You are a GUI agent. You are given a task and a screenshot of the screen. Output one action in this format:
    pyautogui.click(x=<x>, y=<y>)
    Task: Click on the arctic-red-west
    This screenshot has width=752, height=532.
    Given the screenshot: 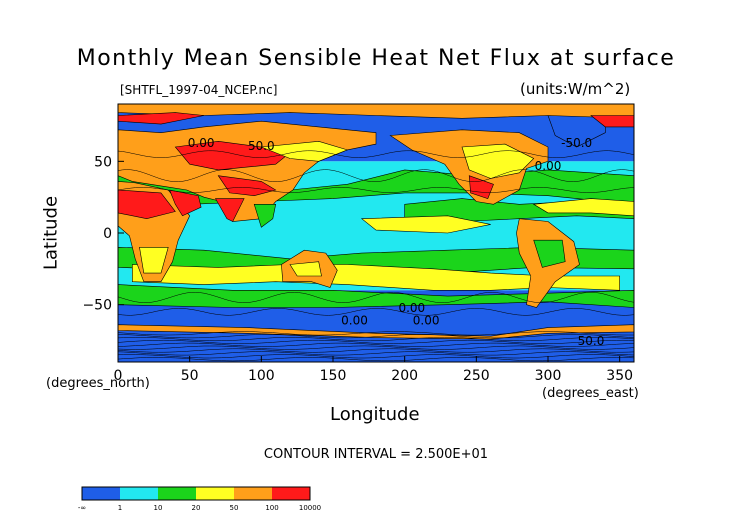 What is the action you would take?
    pyautogui.click(x=161, y=118)
    